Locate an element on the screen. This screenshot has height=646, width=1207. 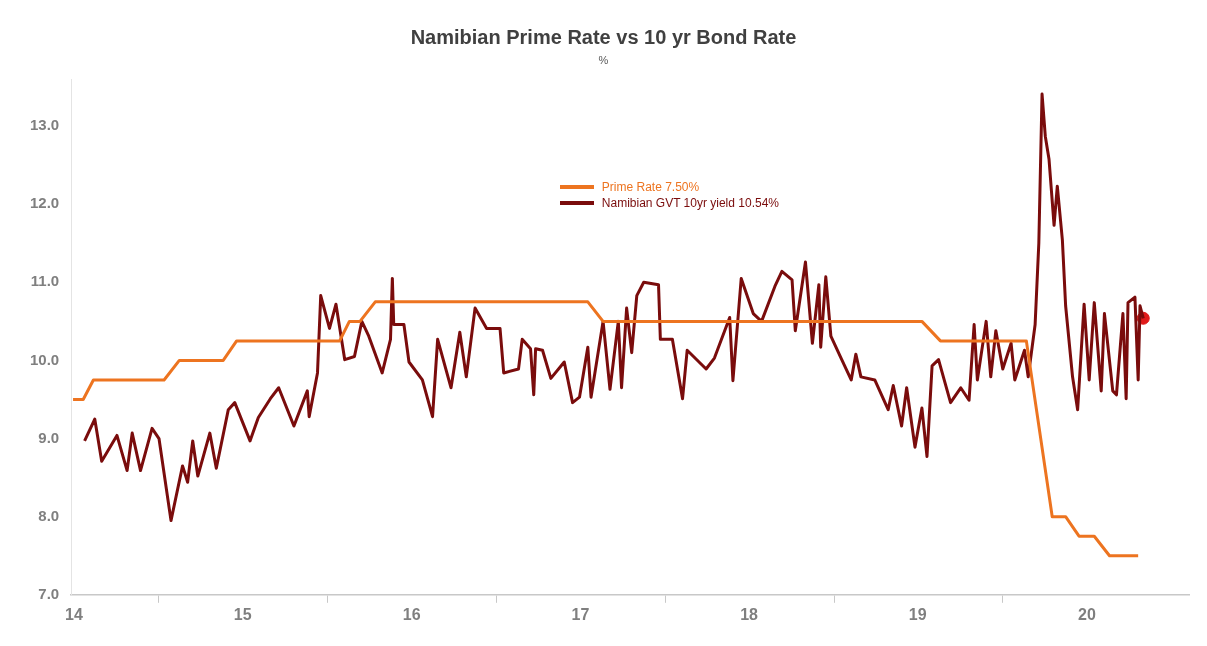
y-tick-label: 11.0 is located at coordinates (45, 281).